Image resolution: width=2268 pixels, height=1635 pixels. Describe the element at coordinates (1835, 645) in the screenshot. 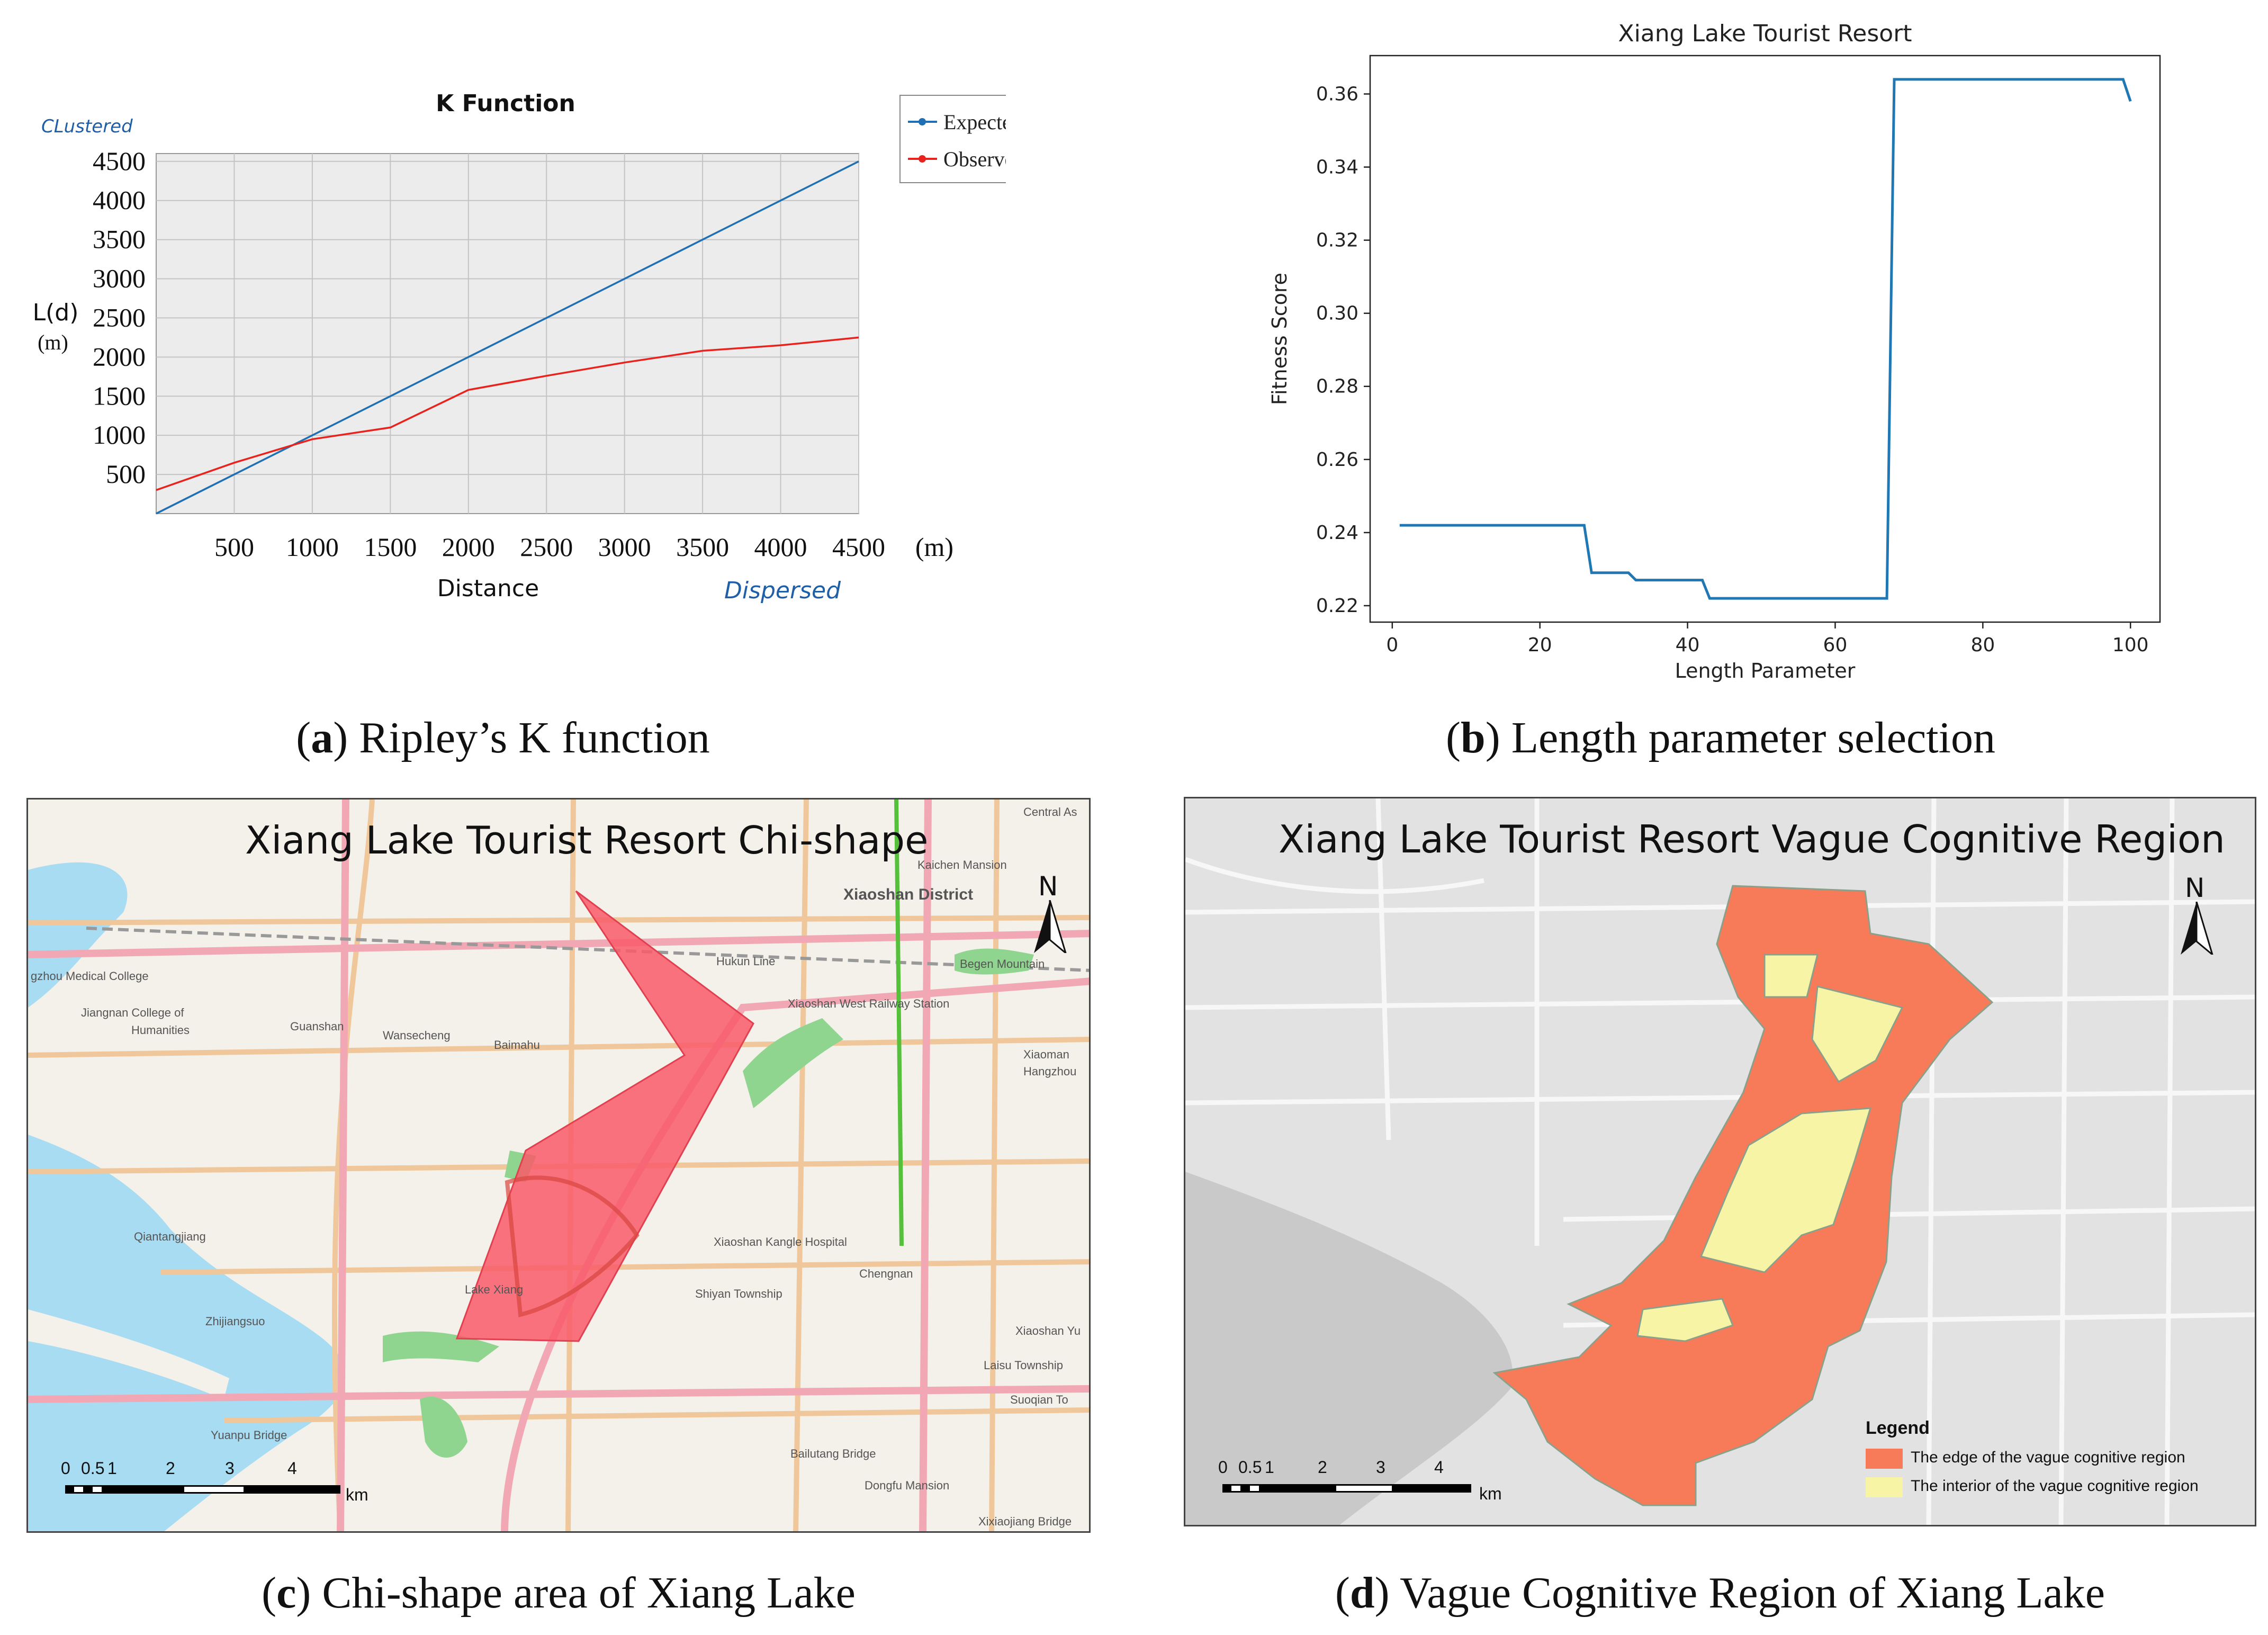

I see `x-tick-label: 60` at that location.